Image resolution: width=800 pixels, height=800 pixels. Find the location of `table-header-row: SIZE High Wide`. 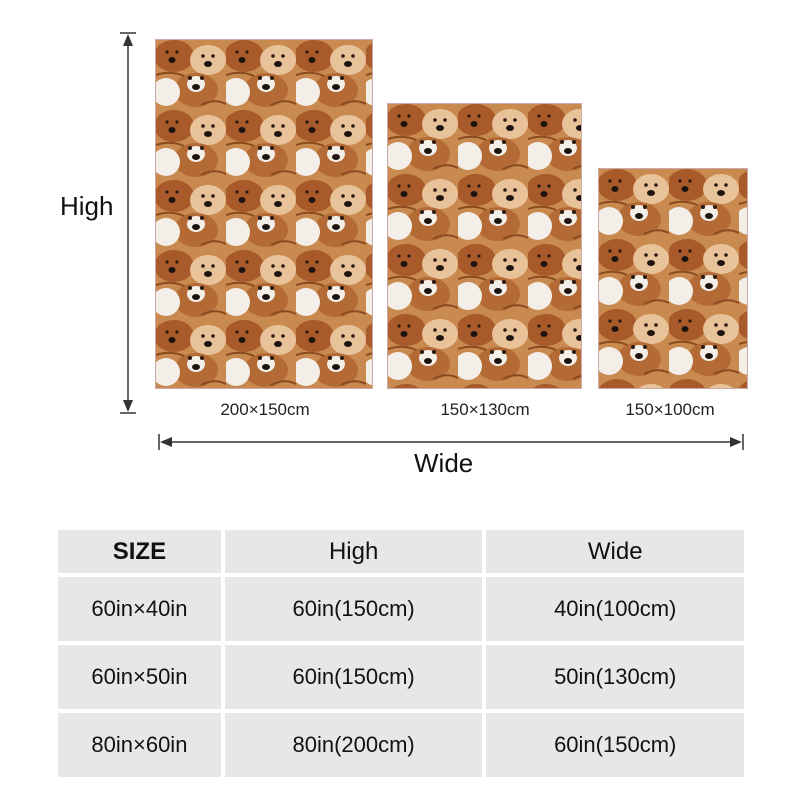

table-header-row: SIZE High Wide is located at coordinates (401, 551).